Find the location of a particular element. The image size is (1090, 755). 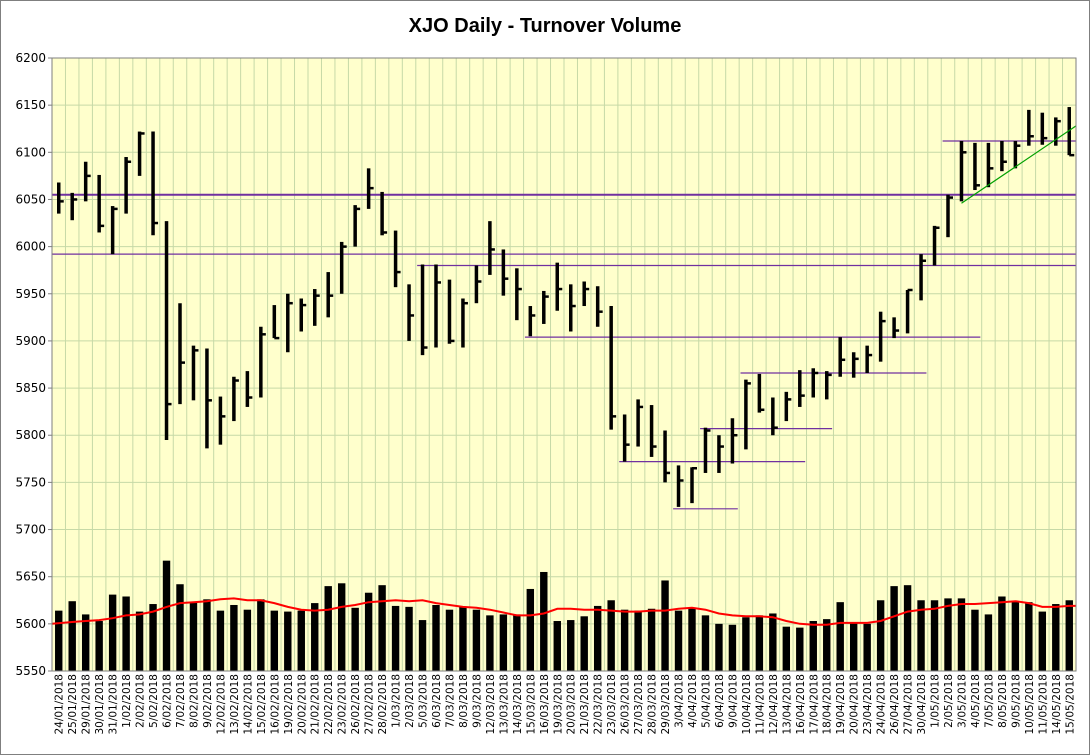

x-tick-label: 1/02/2018 is located at coordinates (127, 701).